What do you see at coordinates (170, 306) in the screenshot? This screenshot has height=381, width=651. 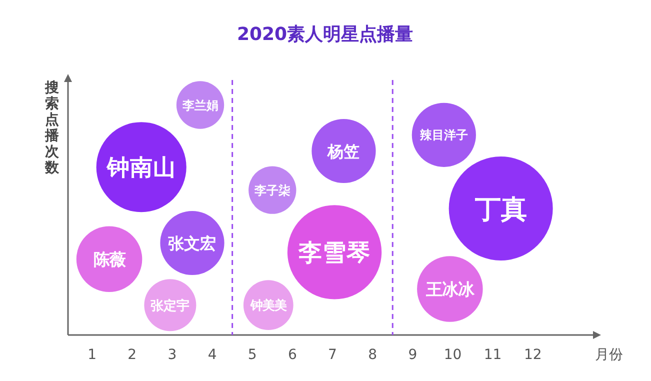 I see `annotation: 张定宇` at bounding box center [170, 306].